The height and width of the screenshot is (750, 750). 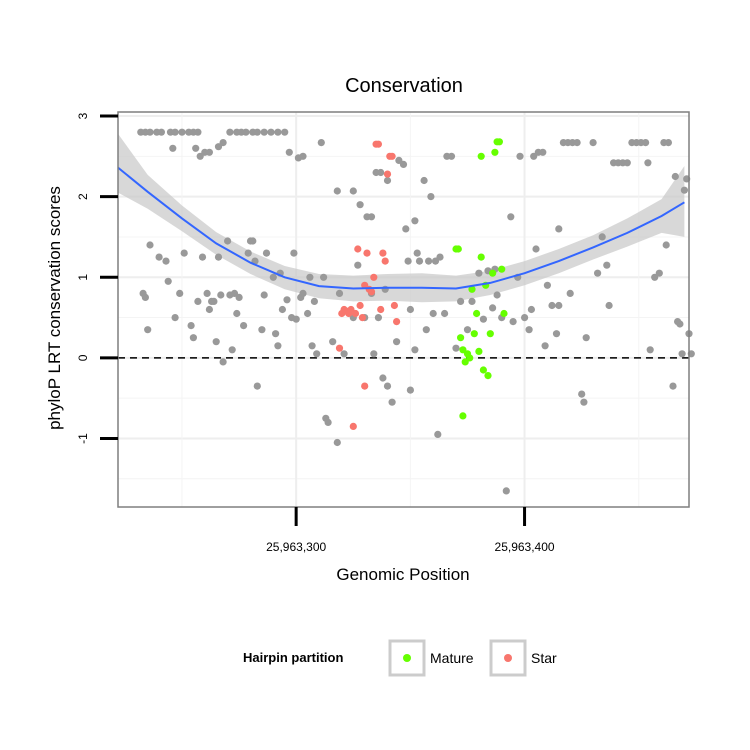 What do you see at coordinates (54, 308) in the screenshot?
I see `y-axis-title: phyloP LRT conservation scores` at bounding box center [54, 308].